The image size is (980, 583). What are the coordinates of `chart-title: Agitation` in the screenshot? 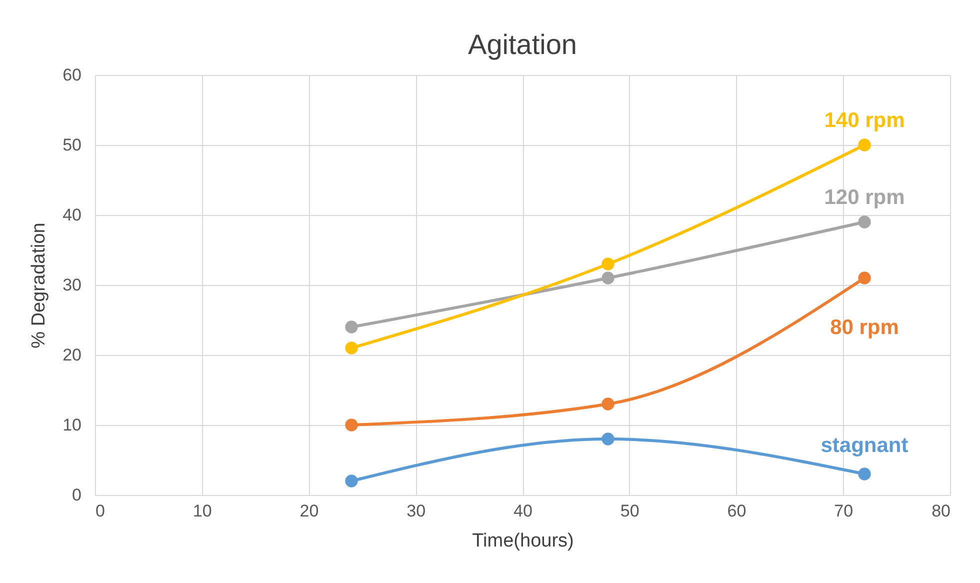 It's located at (522, 44).